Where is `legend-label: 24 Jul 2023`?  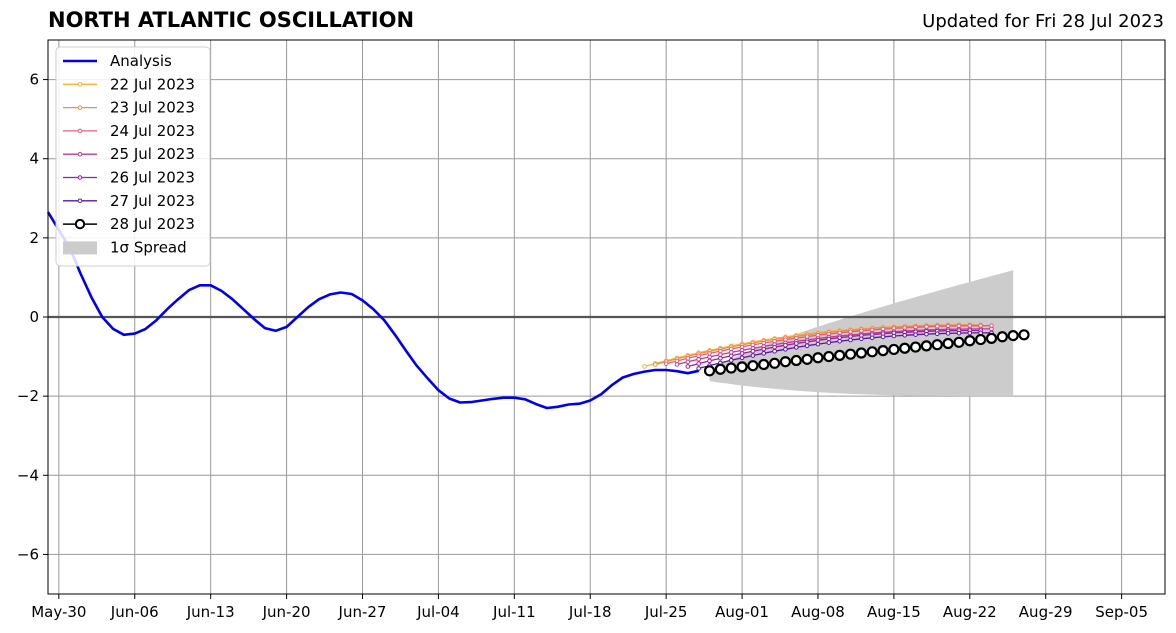 legend-label: 24 Jul 2023 is located at coordinates (152, 131).